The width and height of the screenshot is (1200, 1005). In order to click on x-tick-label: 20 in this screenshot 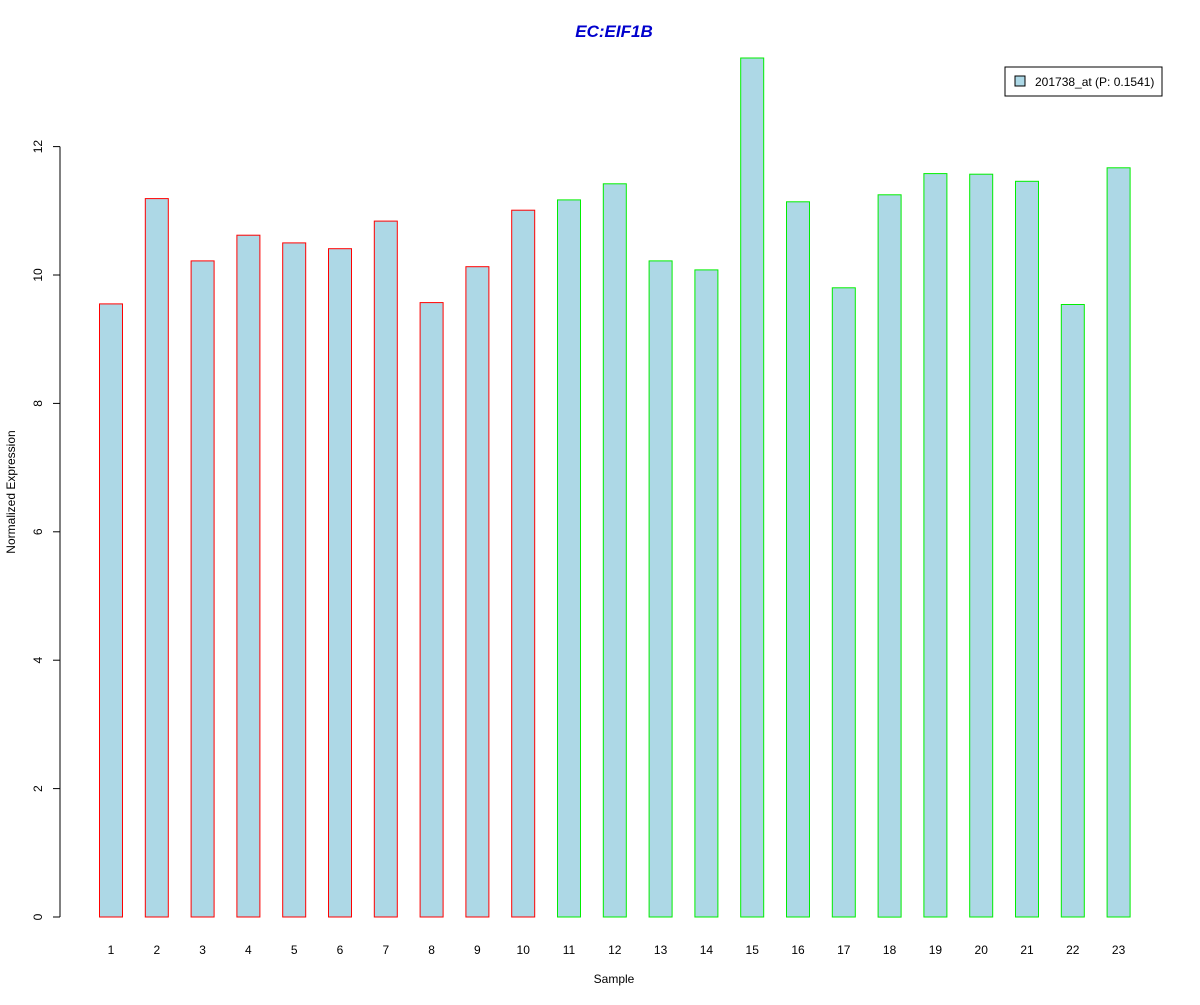, I will do `click(982, 950)`.